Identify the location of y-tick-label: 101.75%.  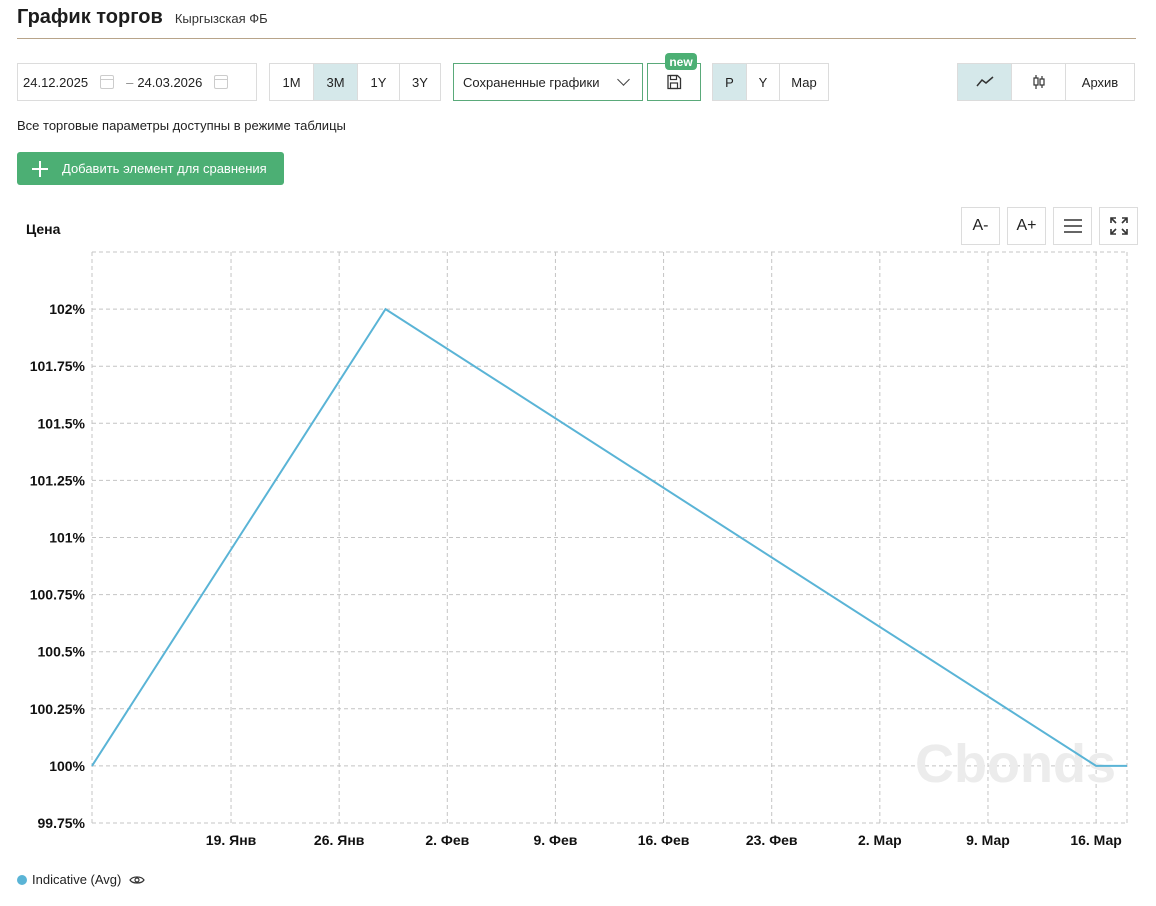
(58, 366).